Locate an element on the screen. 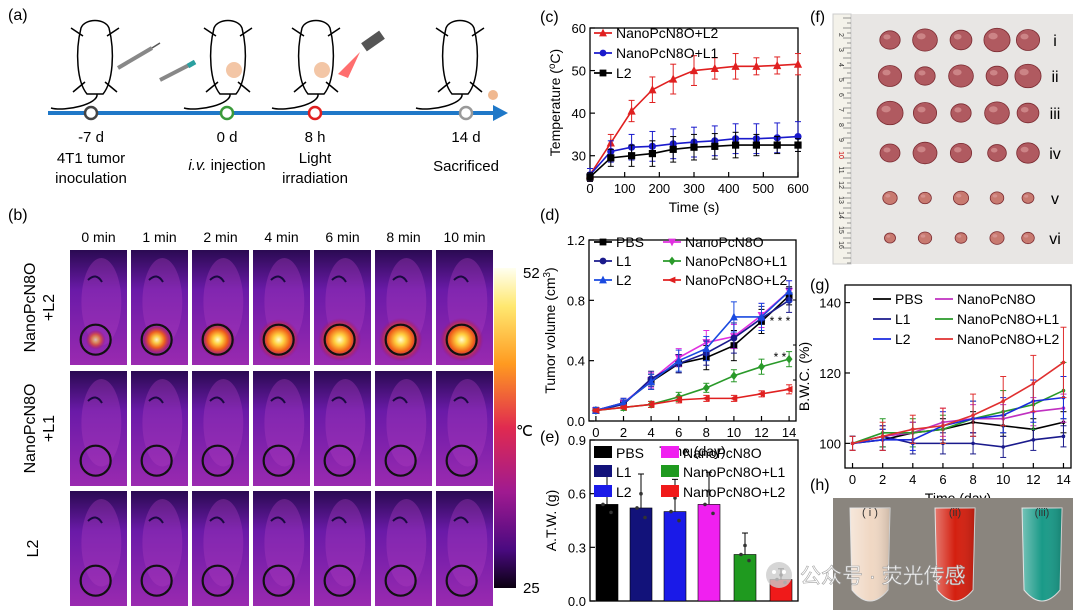 This screenshot has height=613, width=1080. x-tick-label: 8 is located at coordinates (972, 479).